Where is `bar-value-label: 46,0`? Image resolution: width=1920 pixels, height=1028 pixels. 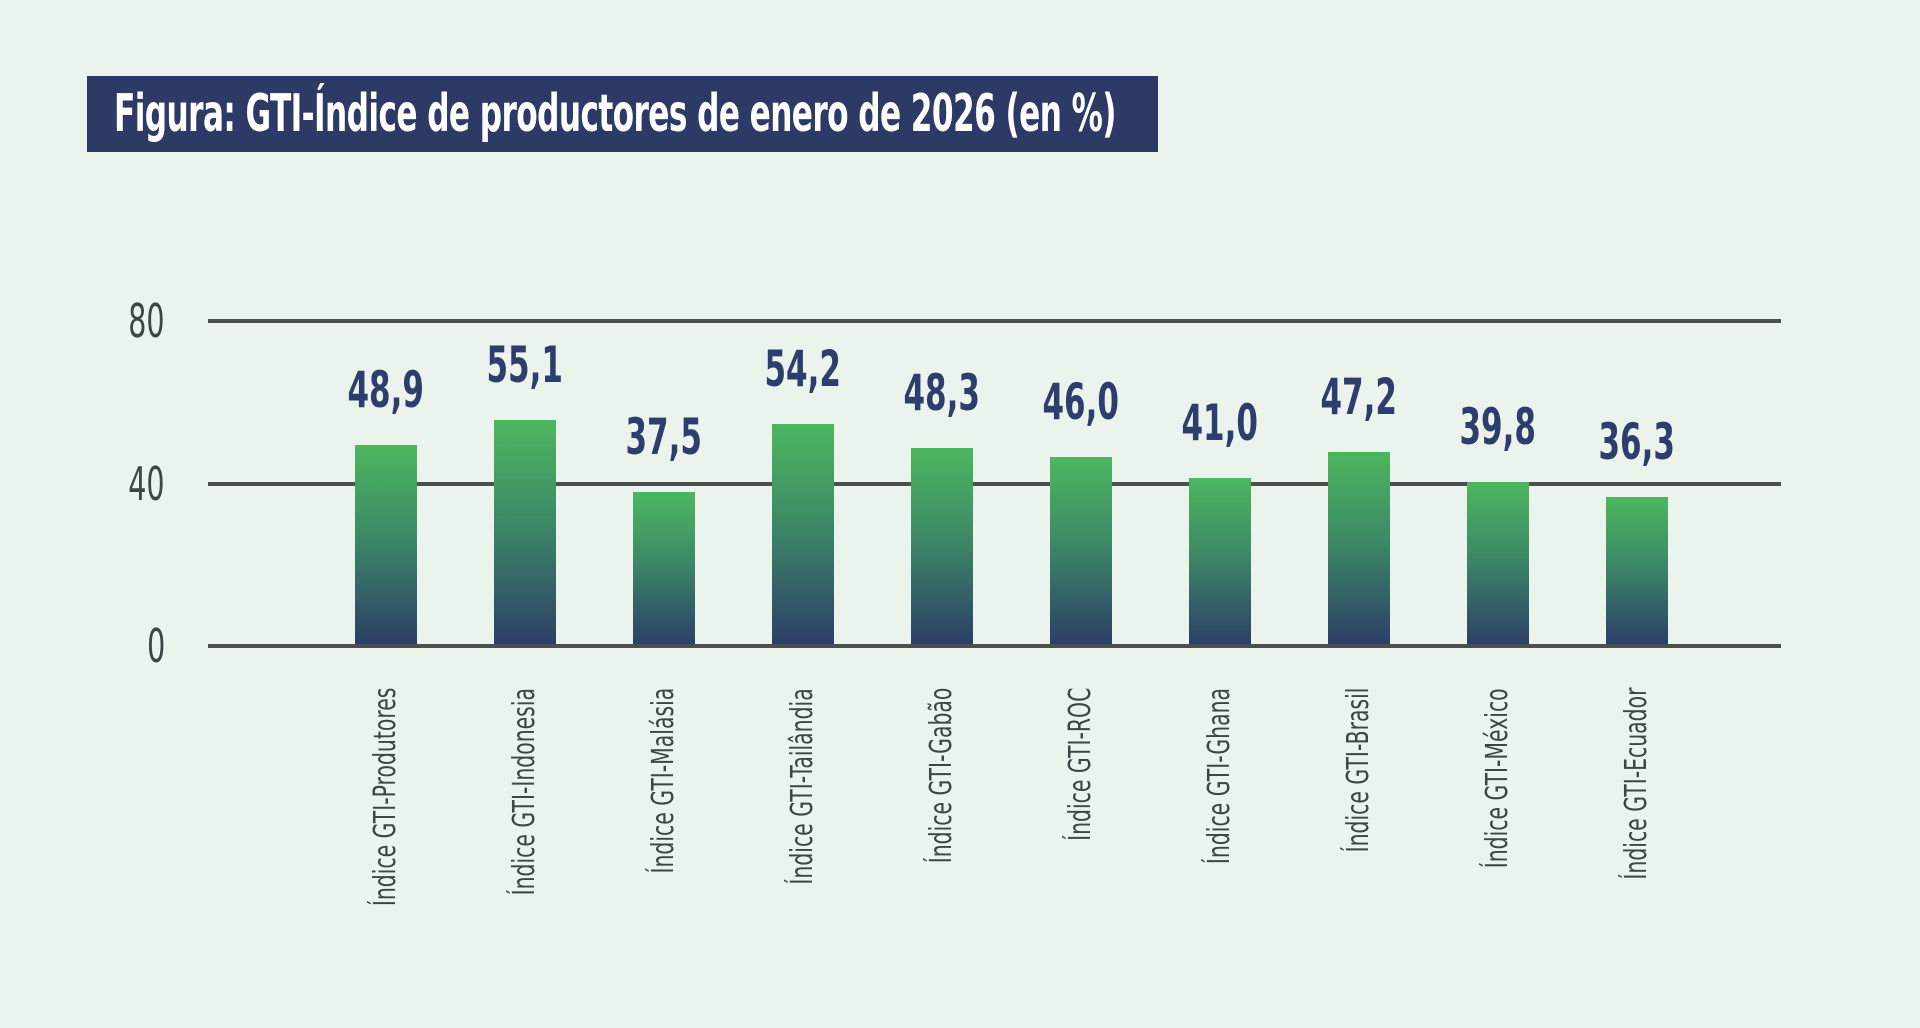 bar-value-label: 46,0 is located at coordinates (1081, 402).